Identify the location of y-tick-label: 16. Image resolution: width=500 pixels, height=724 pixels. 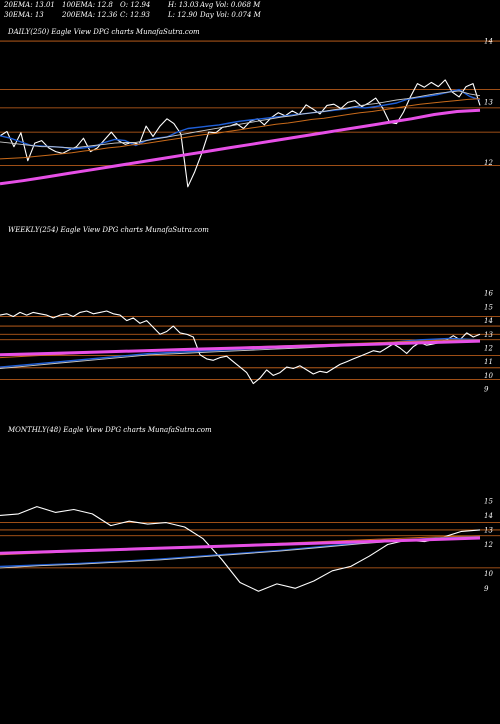
(488, 294).